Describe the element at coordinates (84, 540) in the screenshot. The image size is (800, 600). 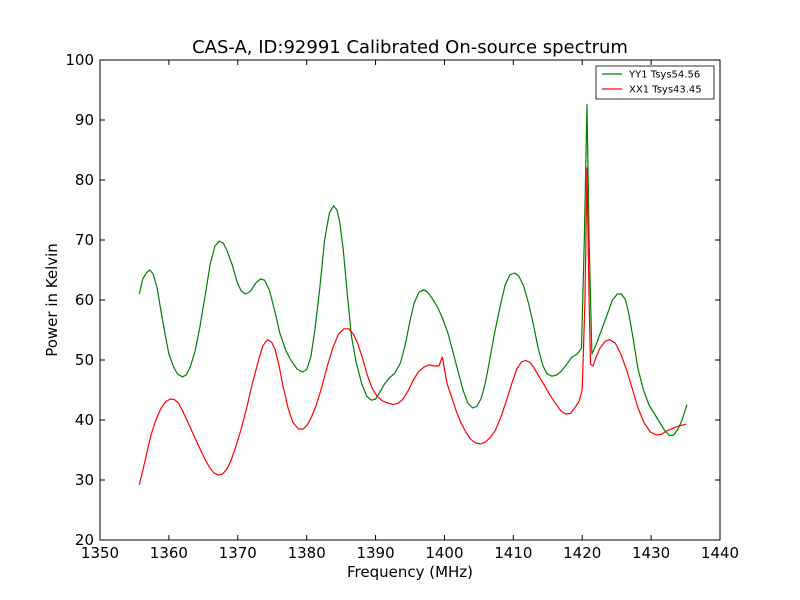
I see `y-tick-label: 20` at that location.